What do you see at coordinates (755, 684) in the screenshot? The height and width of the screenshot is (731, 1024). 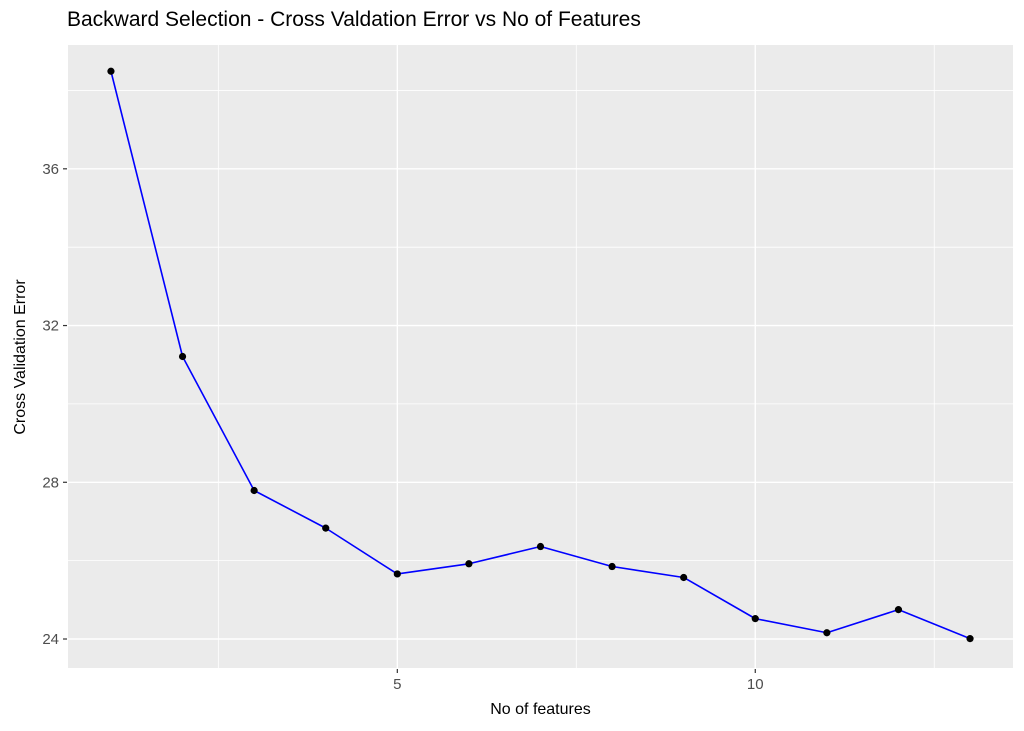 I see `x-tick-label: 10` at bounding box center [755, 684].